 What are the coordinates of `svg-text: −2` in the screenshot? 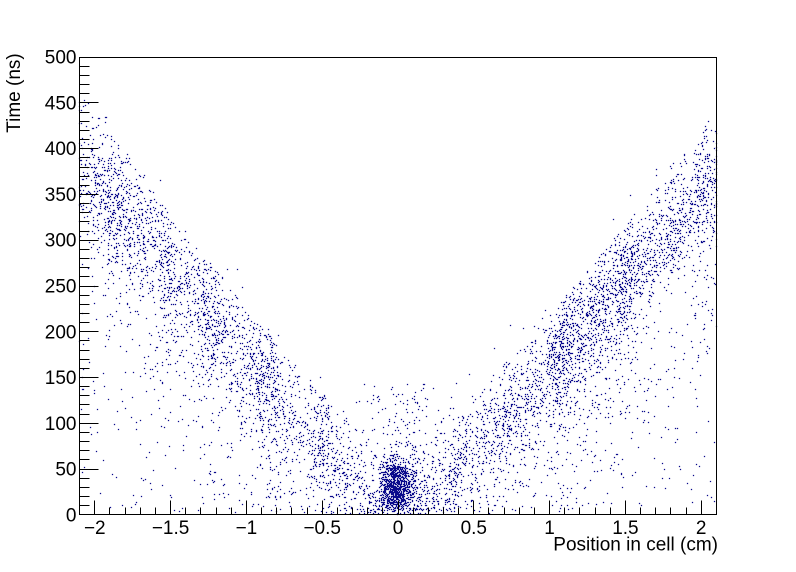 It's located at (95, 528).